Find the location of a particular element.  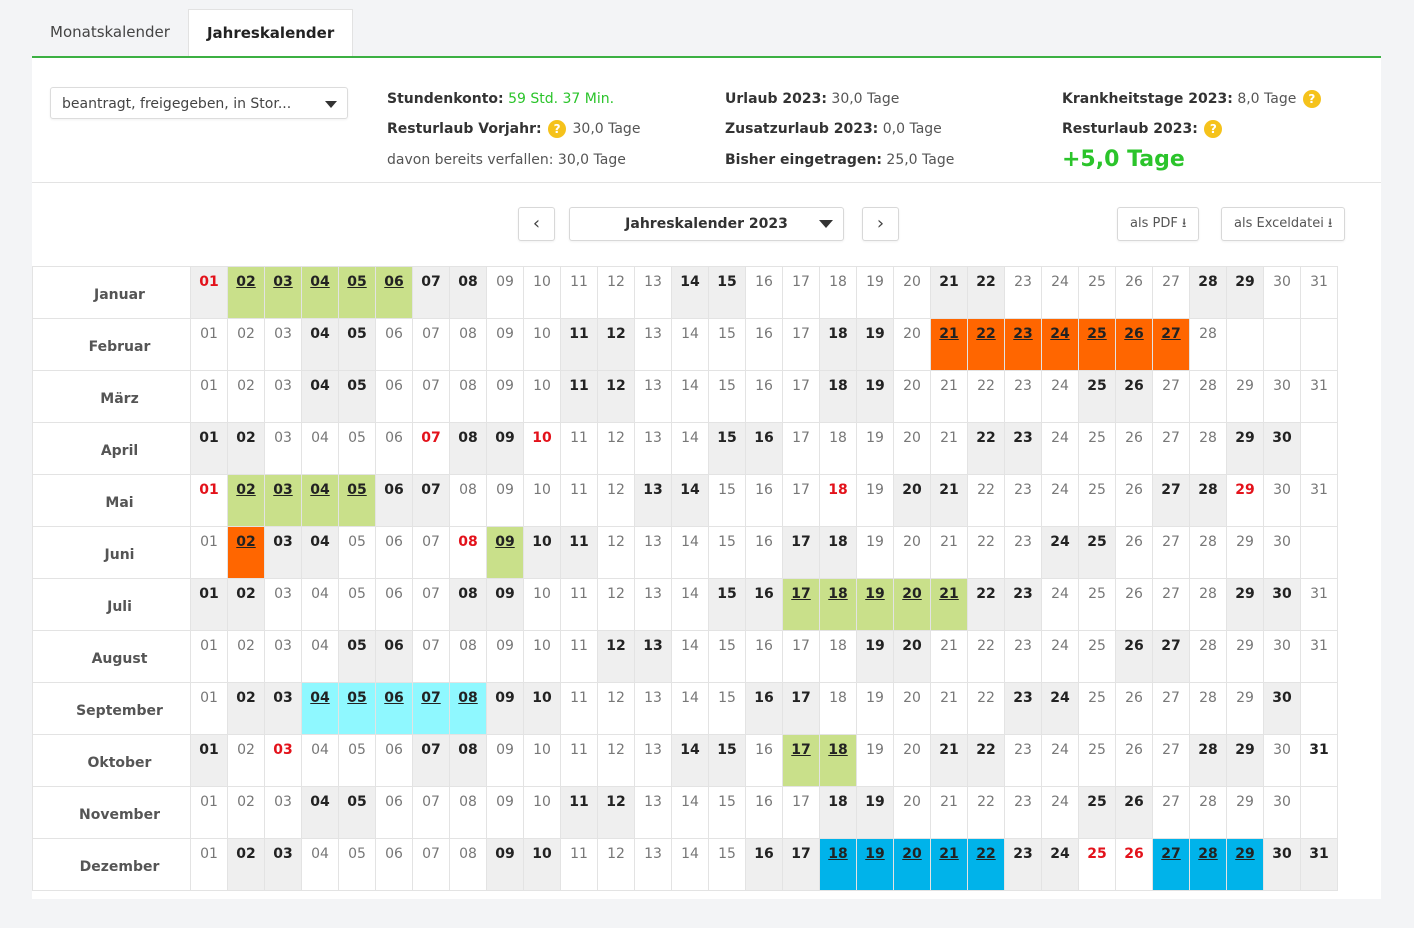

day-cell: 26 is located at coordinates (1134, 344).